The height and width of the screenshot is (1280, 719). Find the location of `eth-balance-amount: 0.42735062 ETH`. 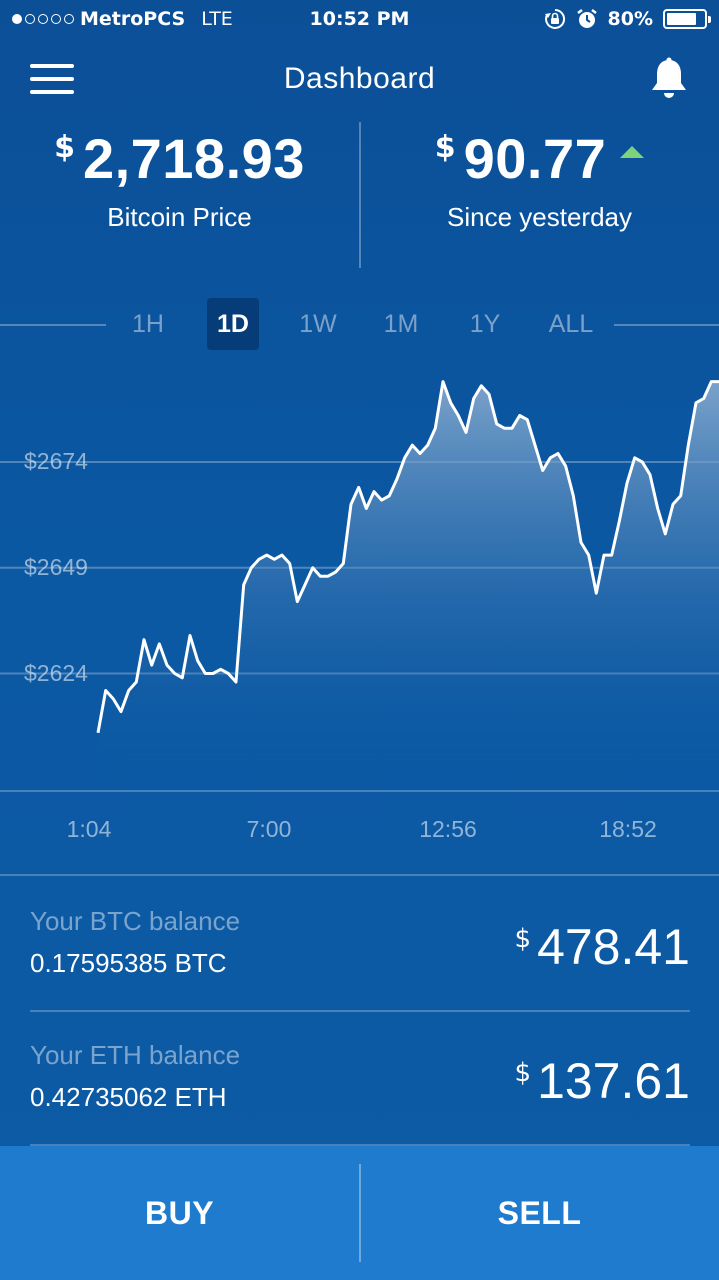

eth-balance-amount: 0.42735062 ETH is located at coordinates (128, 1097).